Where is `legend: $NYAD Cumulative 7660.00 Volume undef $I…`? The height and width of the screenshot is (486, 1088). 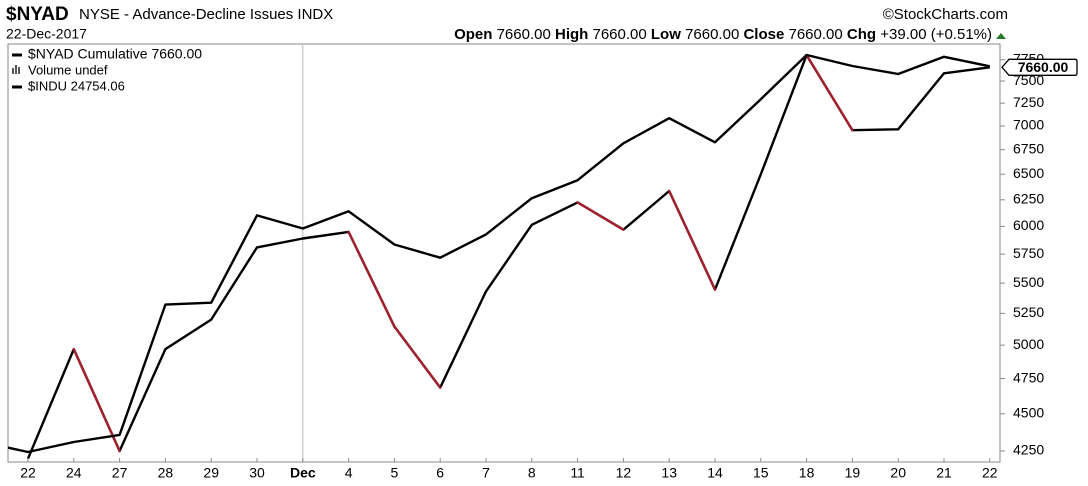 legend: $NYAD Cumulative 7660.00 Volume undef $I… is located at coordinates (107, 69).